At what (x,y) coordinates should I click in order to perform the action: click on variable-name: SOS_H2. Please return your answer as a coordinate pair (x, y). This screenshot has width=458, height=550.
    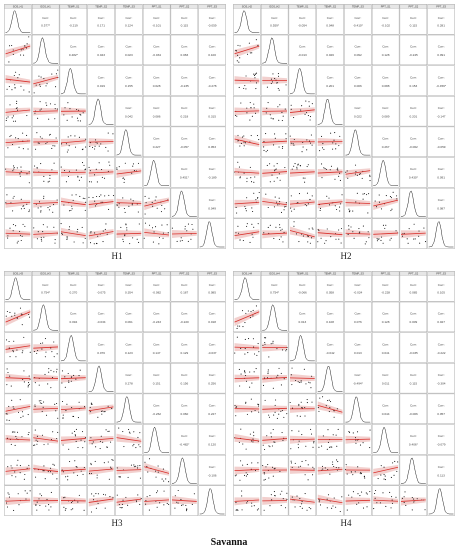
    Looking at the image, I should click on (247, 6).